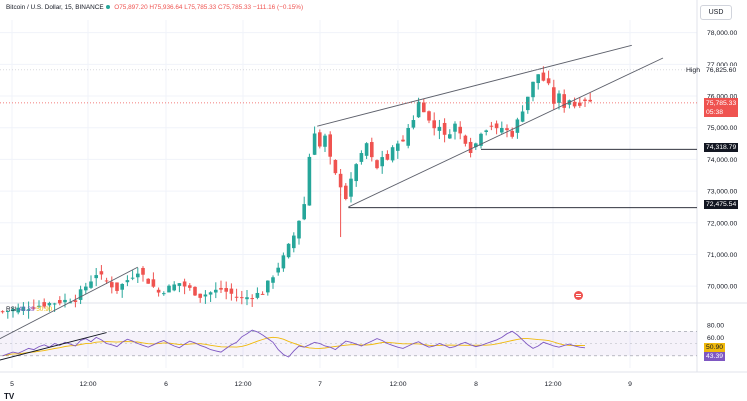 This screenshot has width=747, height=401. I want to click on rsi-band, so click(348, 343).